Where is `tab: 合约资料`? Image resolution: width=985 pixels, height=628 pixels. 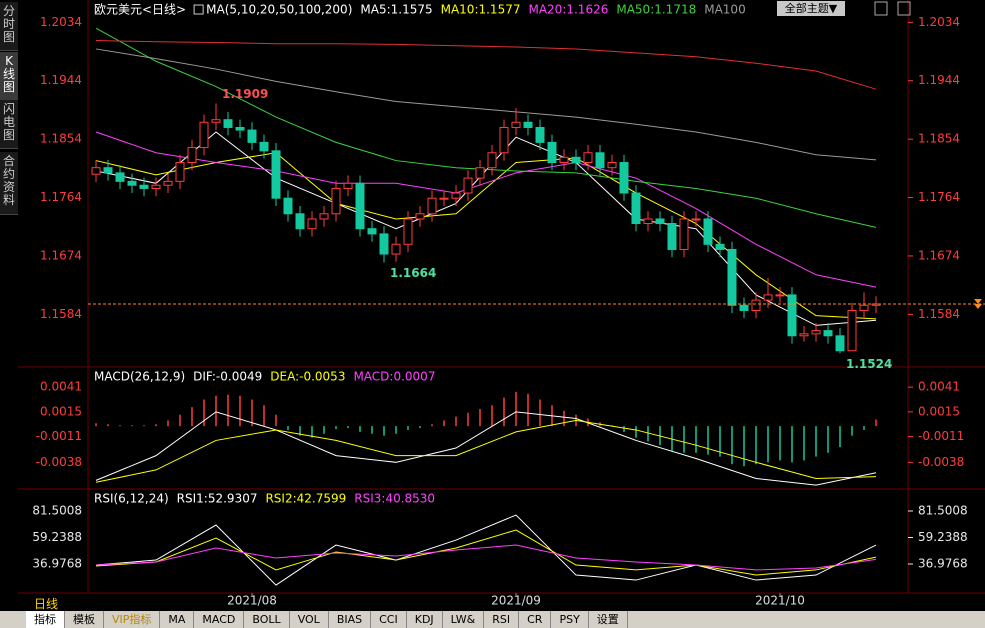 tab: 合约资料 is located at coordinates (9, 183).